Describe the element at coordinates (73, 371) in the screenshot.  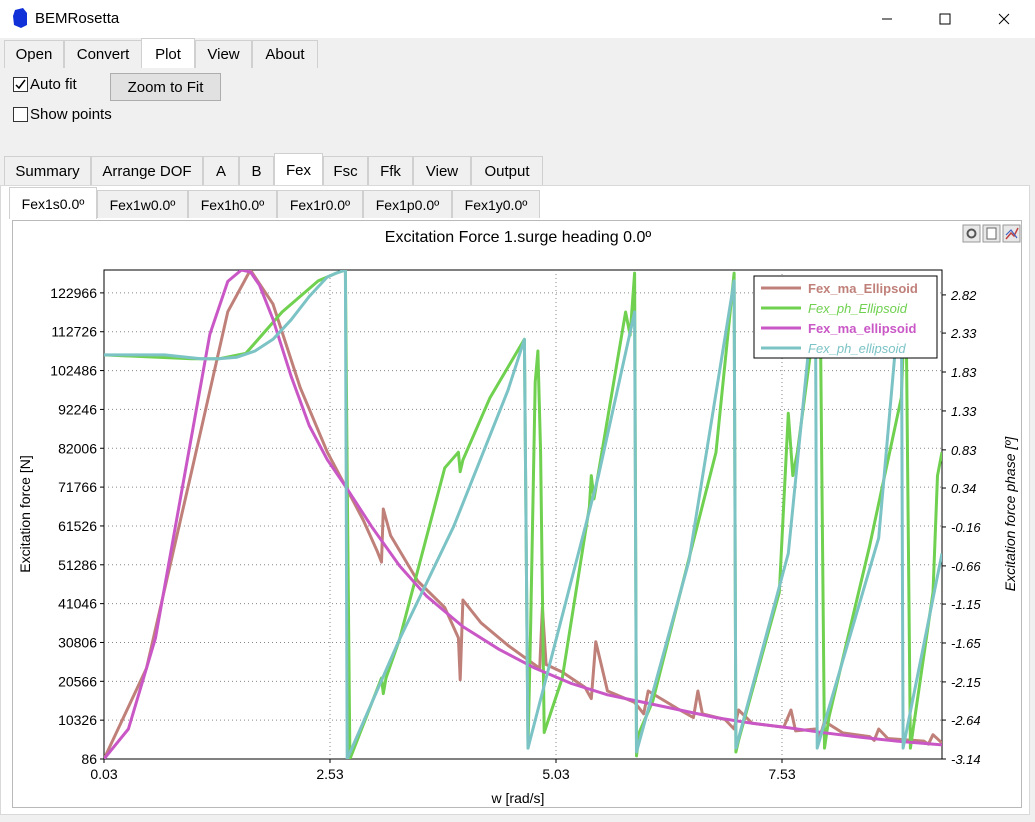
I see `y-tick-label: 102486` at that location.